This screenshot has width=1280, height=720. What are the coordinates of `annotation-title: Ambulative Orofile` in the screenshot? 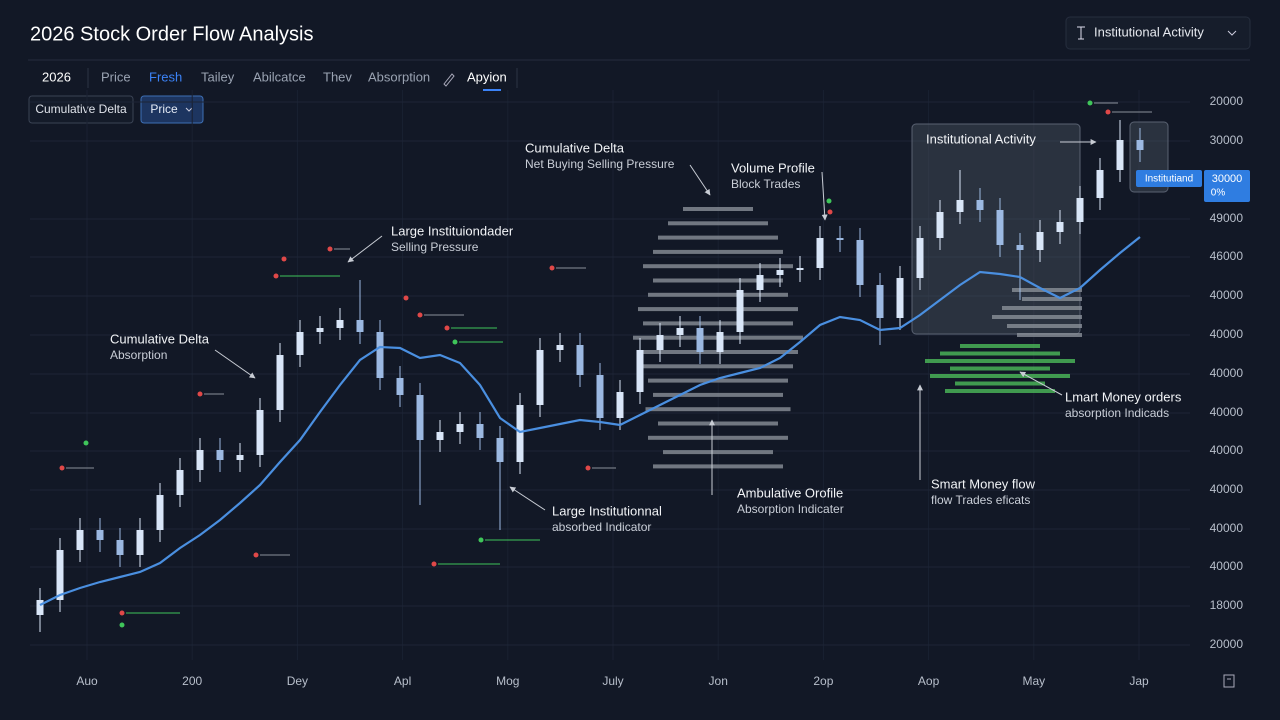 It's located at (790, 492).